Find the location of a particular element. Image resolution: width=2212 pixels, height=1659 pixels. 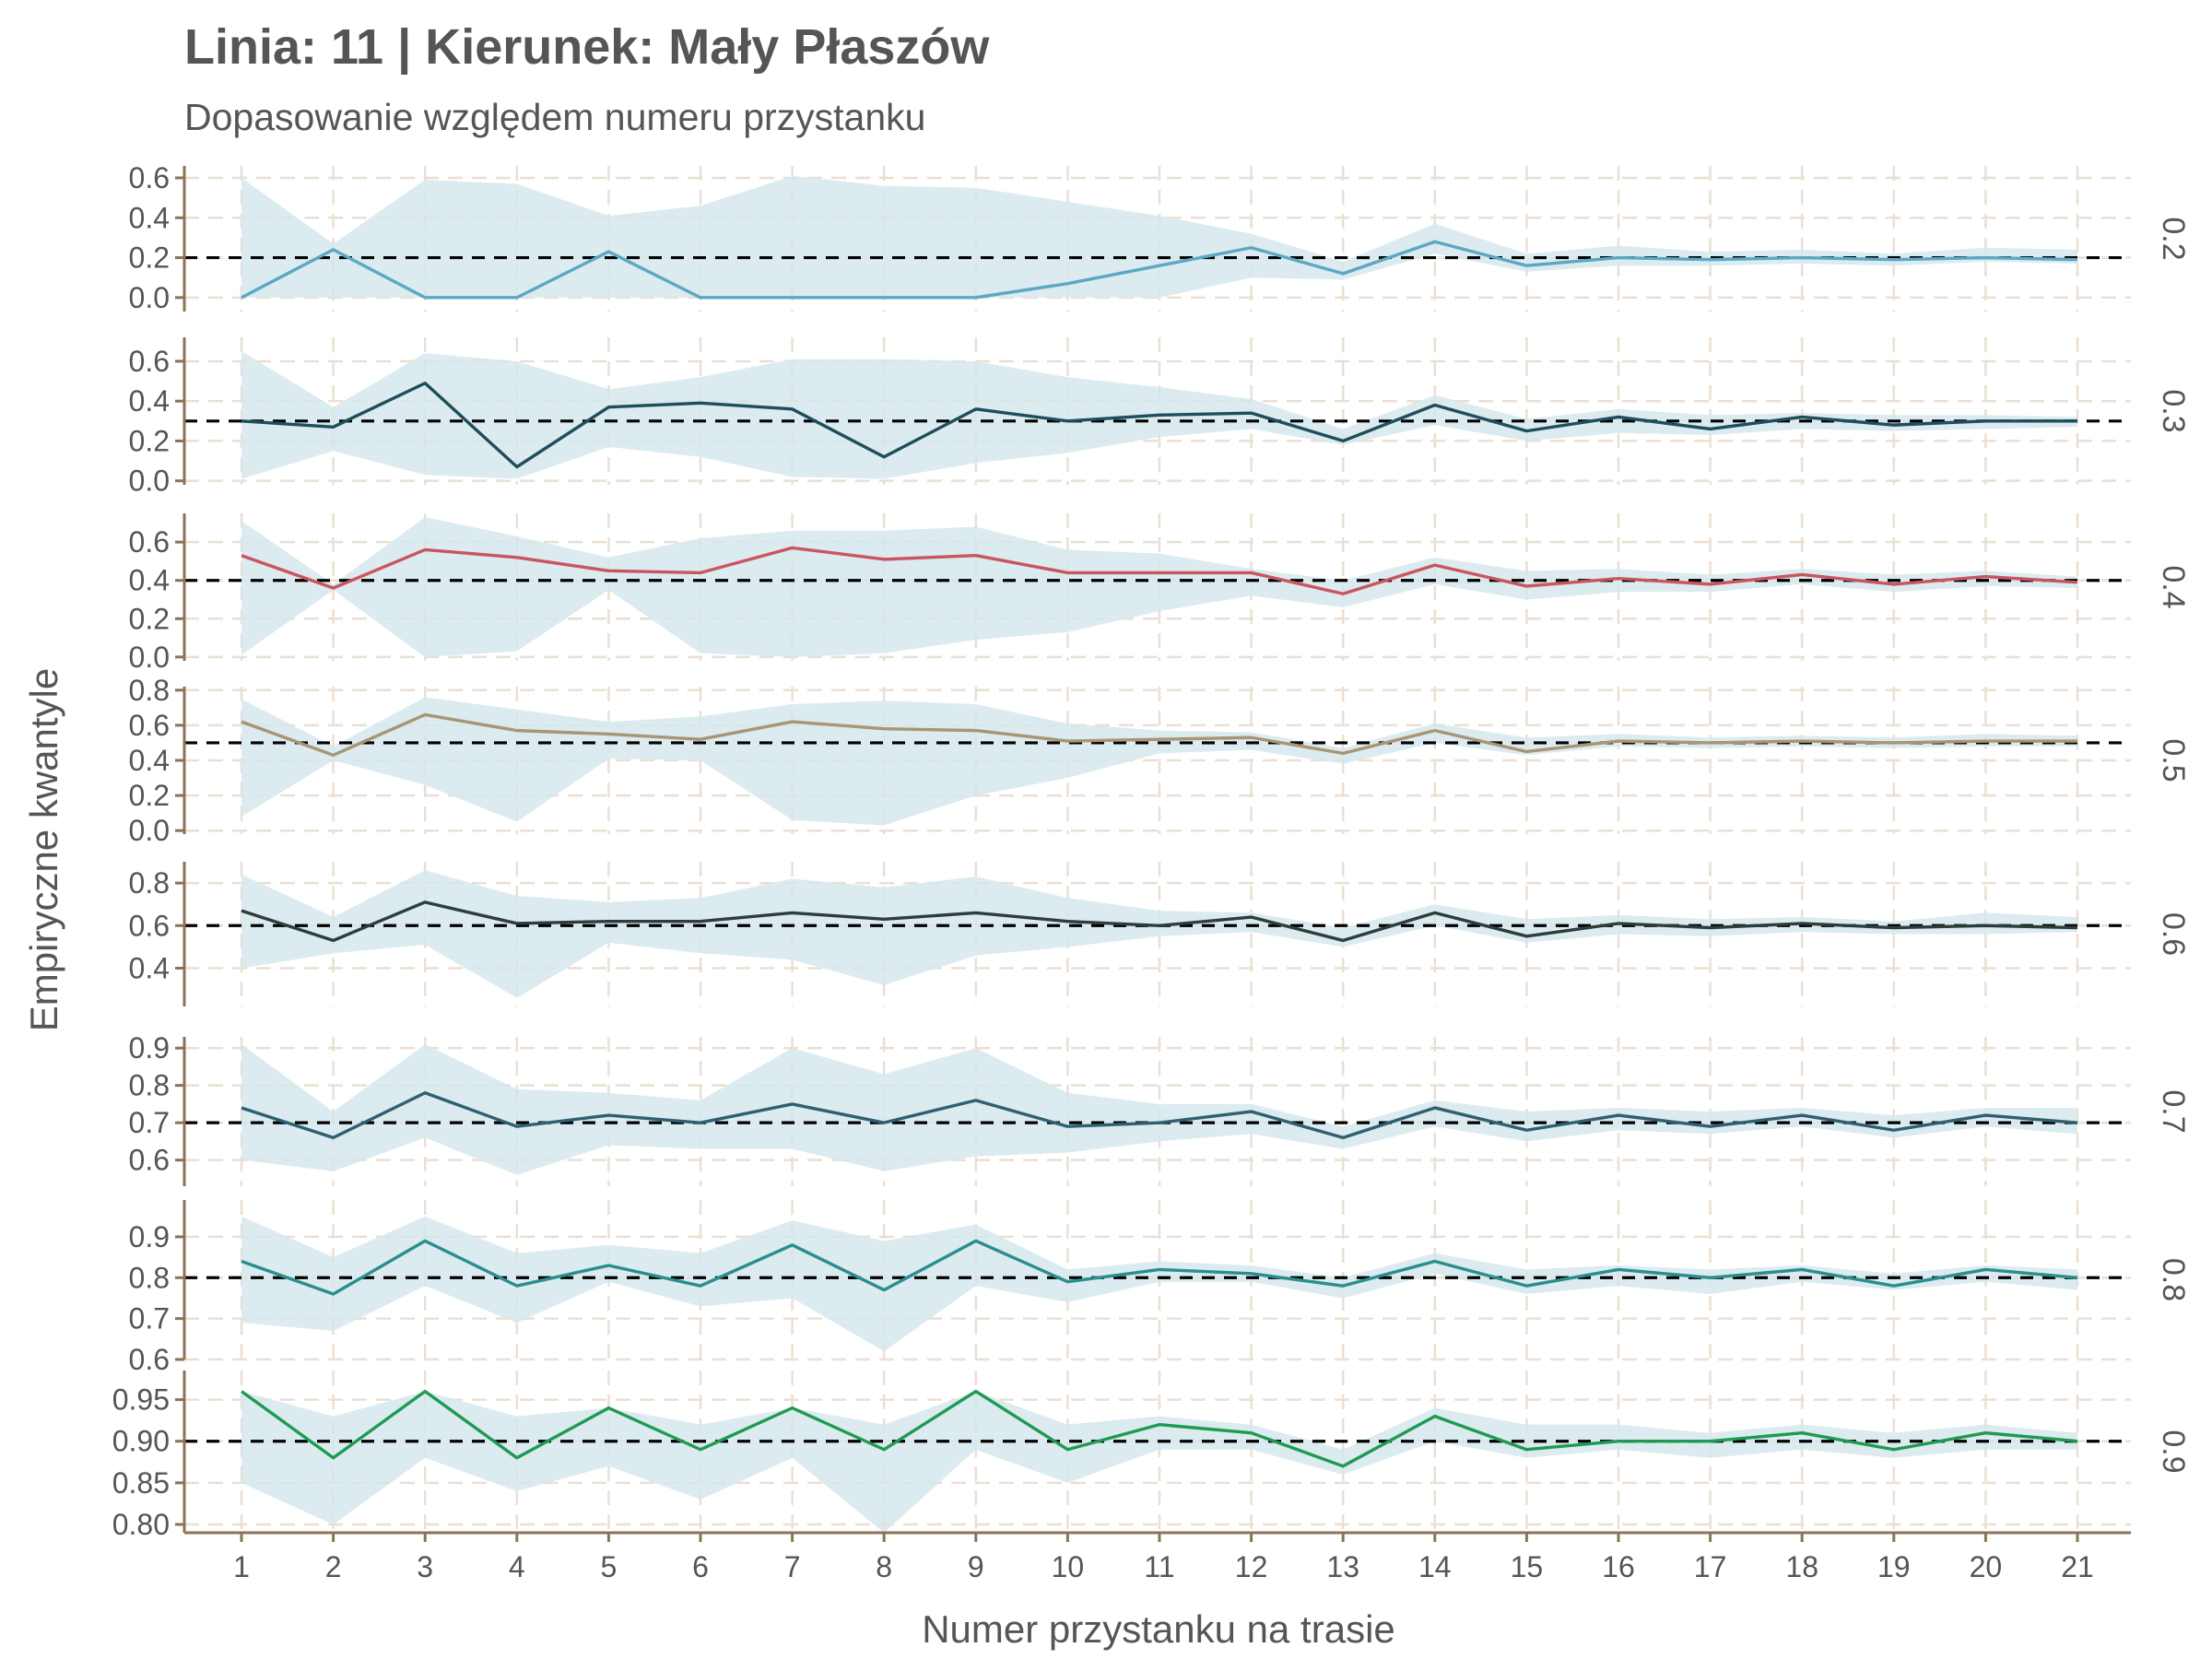

y-tick-label: 0.95 is located at coordinates (141, 1400).